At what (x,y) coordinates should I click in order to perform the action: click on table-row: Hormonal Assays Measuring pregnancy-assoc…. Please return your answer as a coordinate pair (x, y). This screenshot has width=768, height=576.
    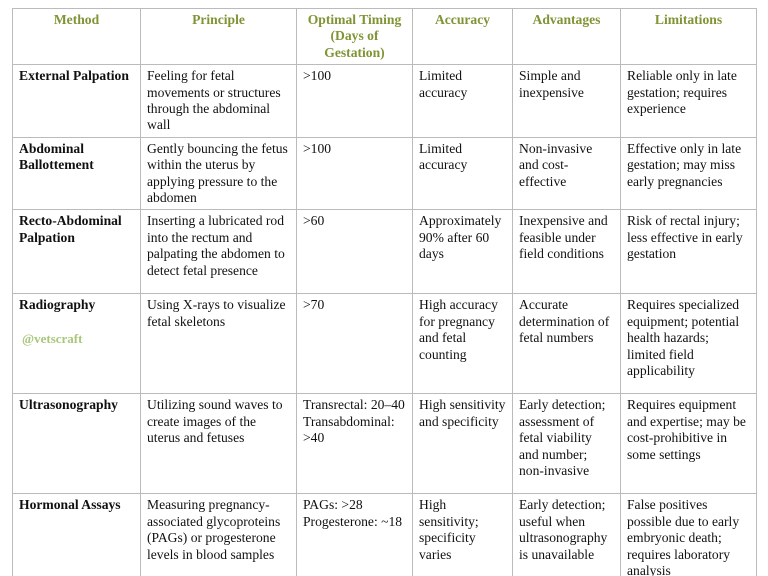
    Looking at the image, I should click on (384, 534).